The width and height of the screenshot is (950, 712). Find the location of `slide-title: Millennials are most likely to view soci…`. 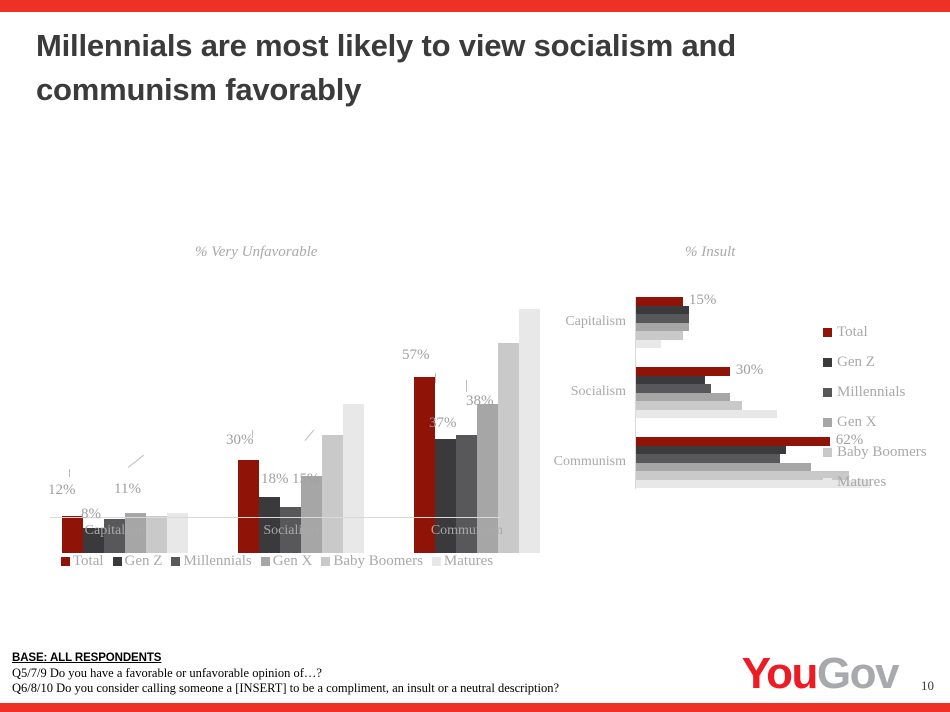

slide-title: Millennials are most likely to view soci… is located at coordinates (386, 67).